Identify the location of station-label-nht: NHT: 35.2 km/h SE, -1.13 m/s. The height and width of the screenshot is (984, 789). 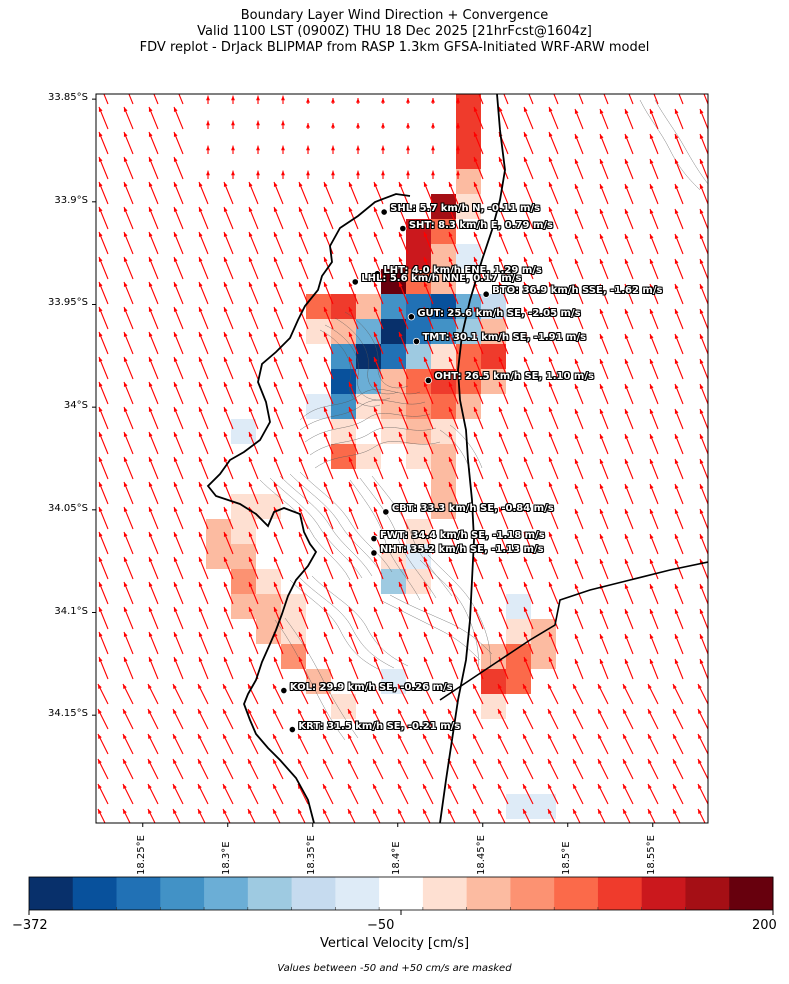
(461, 549).